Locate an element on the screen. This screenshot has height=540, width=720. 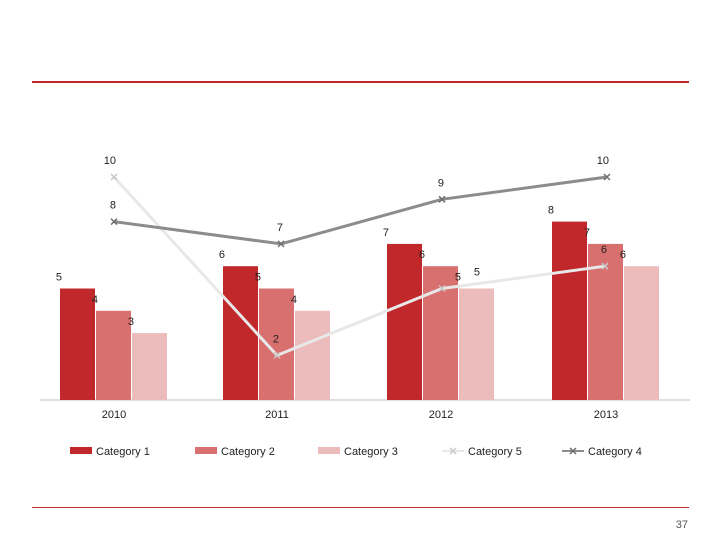
line-data-label: 8 is located at coordinates (113, 206).